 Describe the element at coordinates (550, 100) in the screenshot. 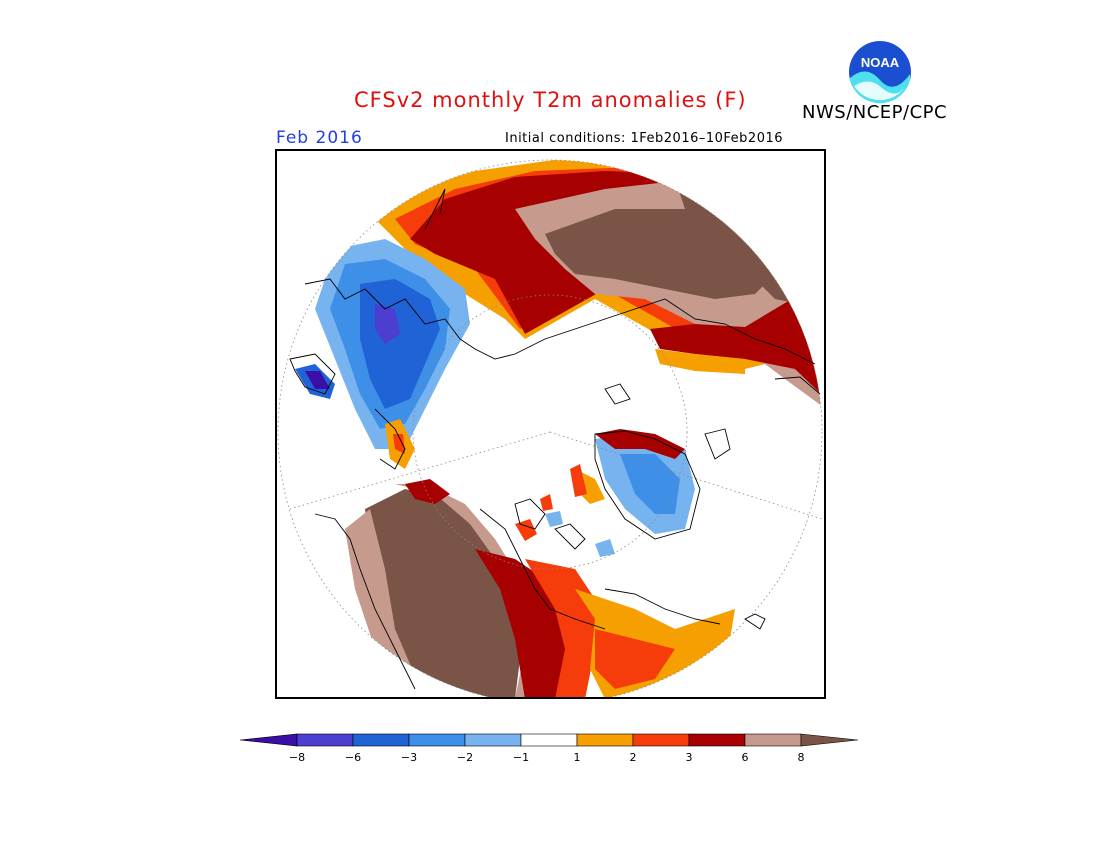

I see `map-title: CFSv2 monthly T2m anomalies (F)` at that location.